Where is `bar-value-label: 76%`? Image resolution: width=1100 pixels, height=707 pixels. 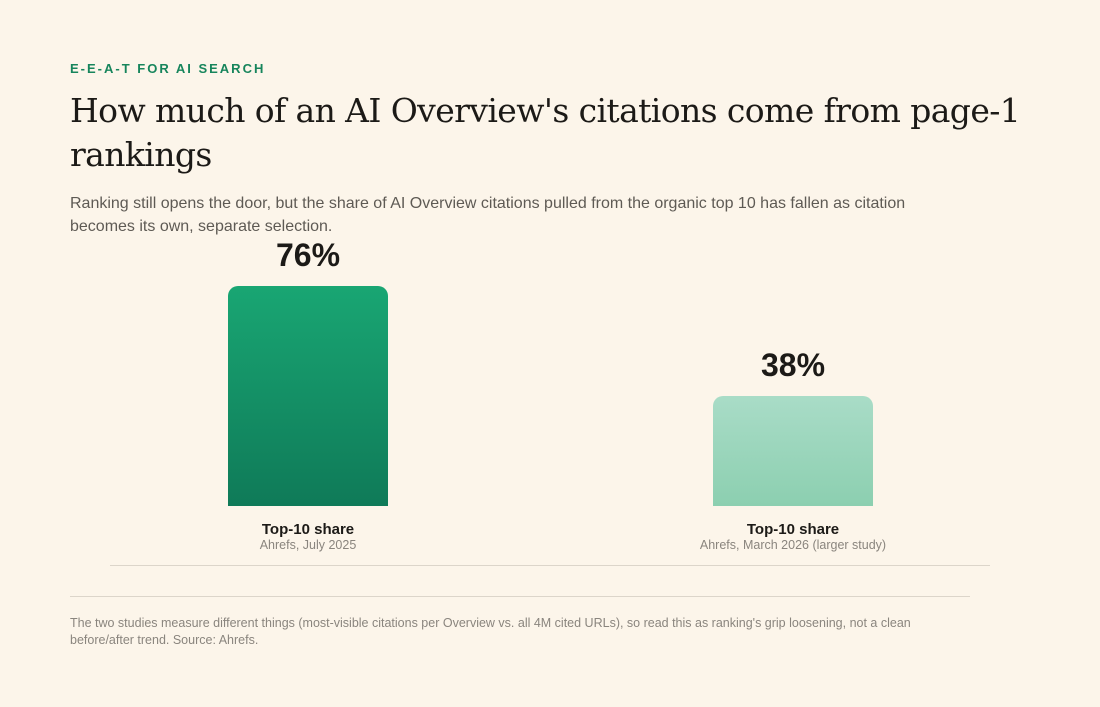 bar-value-label: 76% is located at coordinates (308, 255).